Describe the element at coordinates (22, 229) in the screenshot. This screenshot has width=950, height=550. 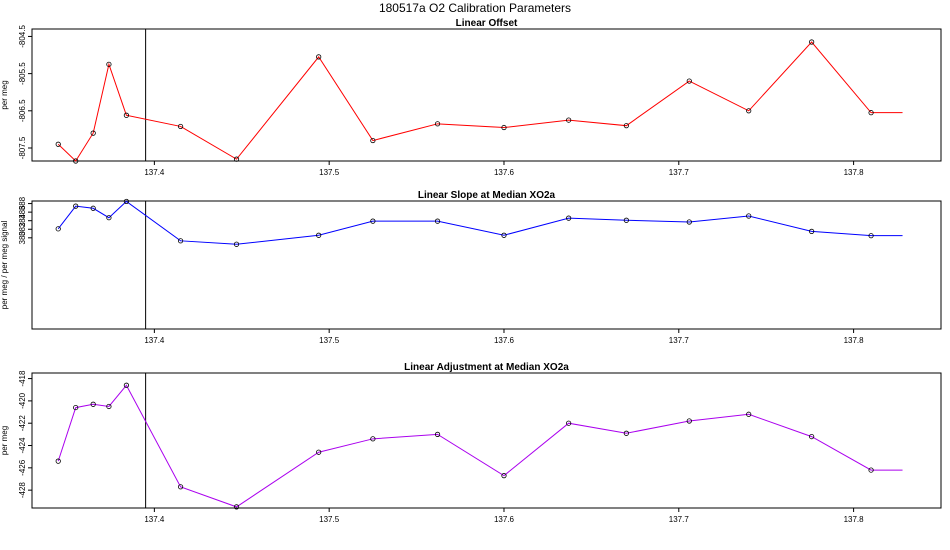
I see `y-tick-label: 382` at that location.